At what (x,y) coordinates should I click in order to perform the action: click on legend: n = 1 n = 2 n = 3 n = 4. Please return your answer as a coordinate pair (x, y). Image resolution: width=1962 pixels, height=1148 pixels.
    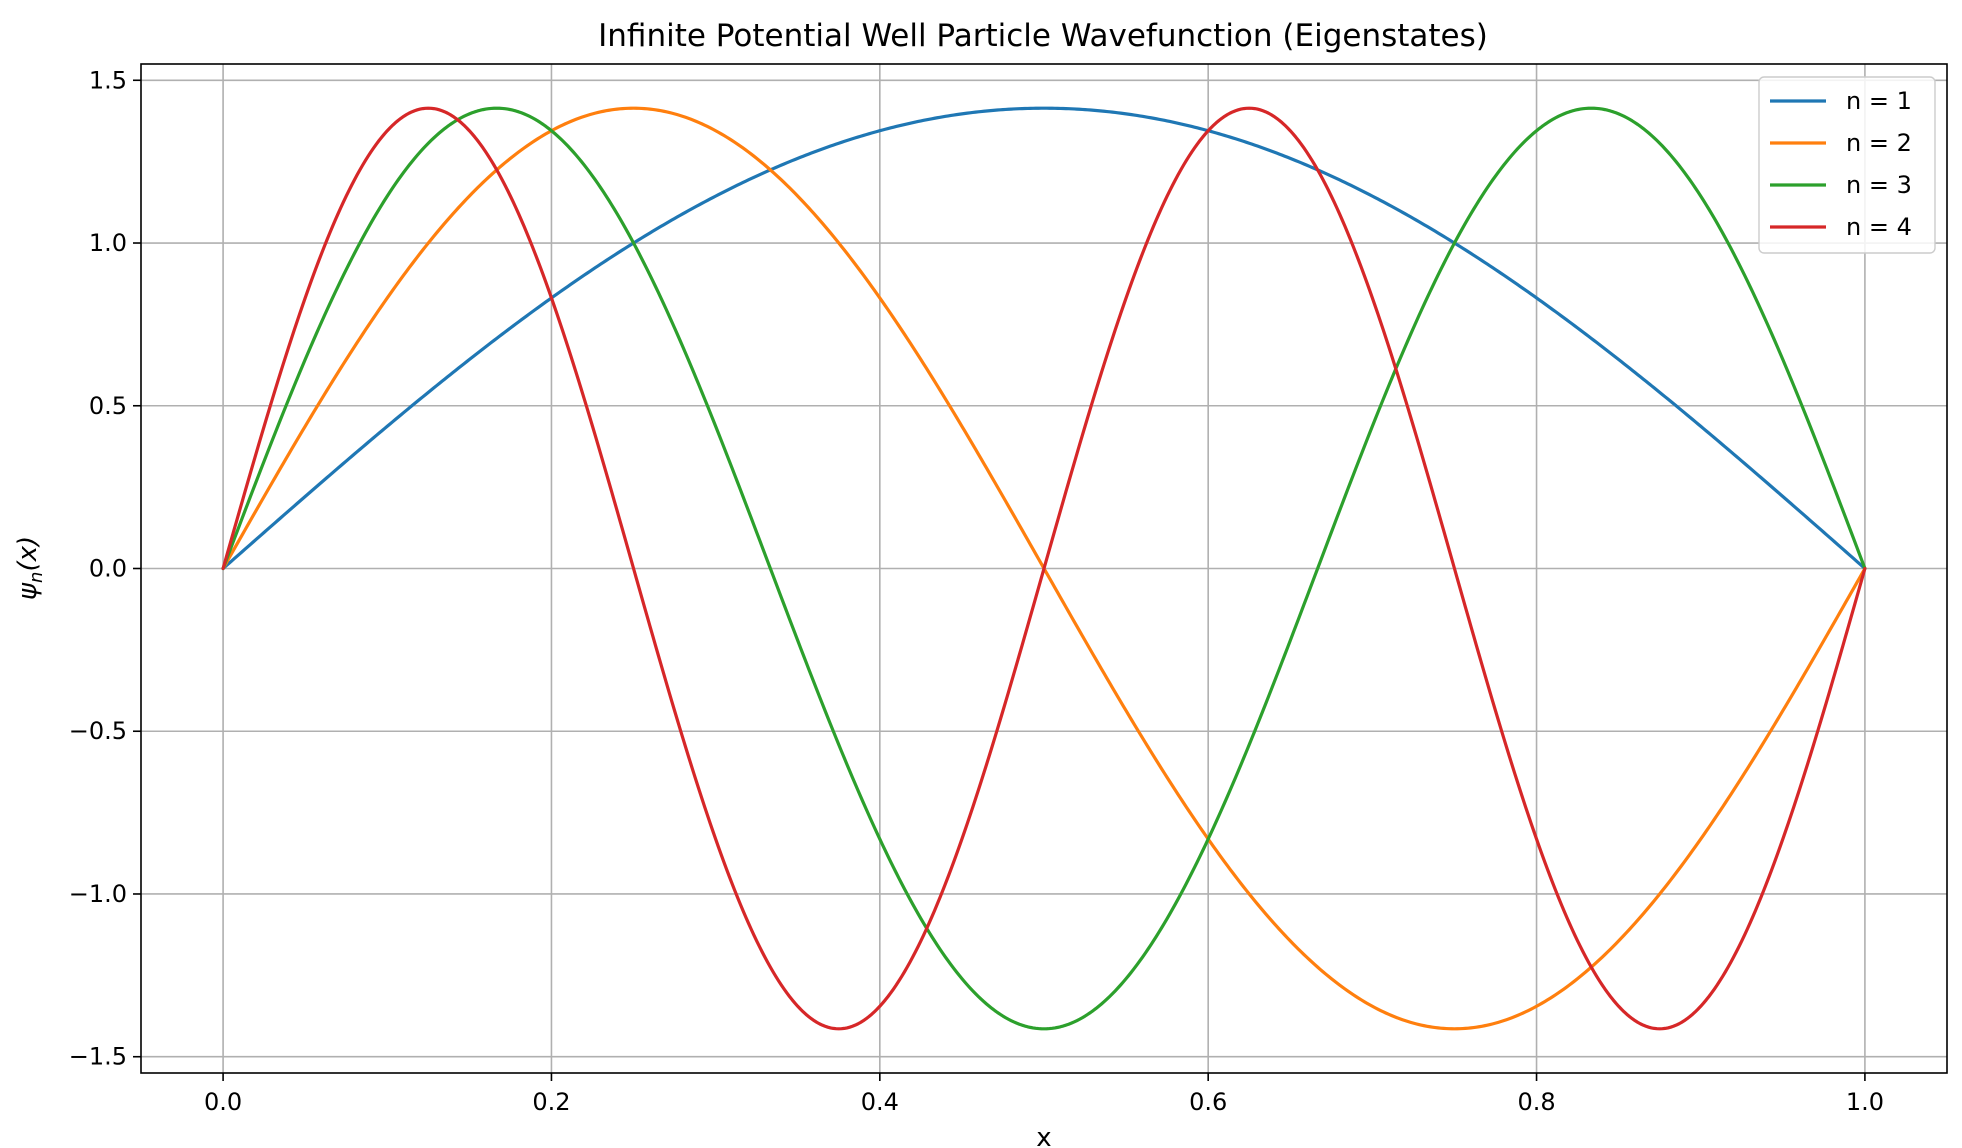
    Looking at the image, I should click on (1847, 165).